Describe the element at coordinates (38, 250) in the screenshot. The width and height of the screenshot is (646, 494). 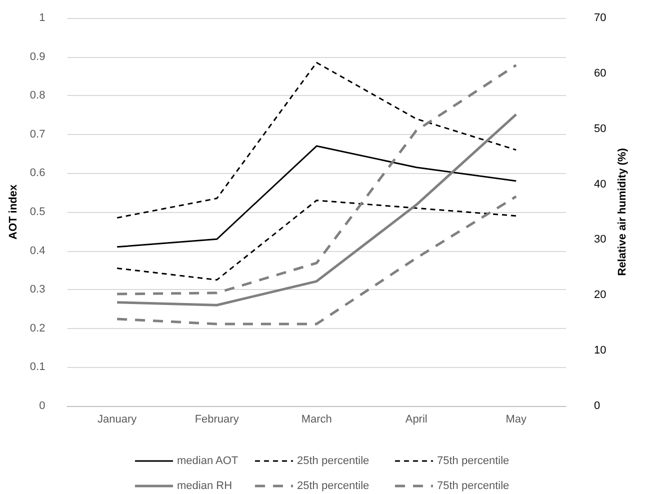
I see `y-tick-label: 0.4` at that location.